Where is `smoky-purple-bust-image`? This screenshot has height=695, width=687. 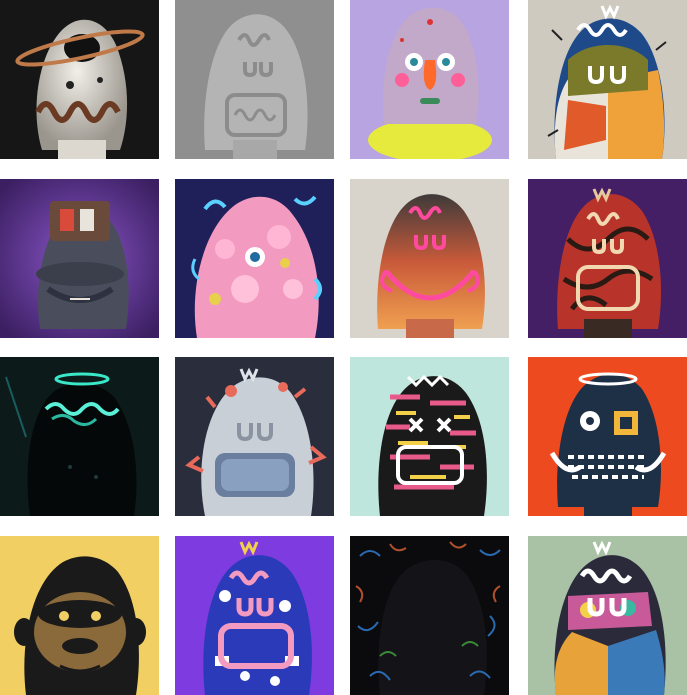
smoky-purple-bust-image is located at coordinates (79, 258).